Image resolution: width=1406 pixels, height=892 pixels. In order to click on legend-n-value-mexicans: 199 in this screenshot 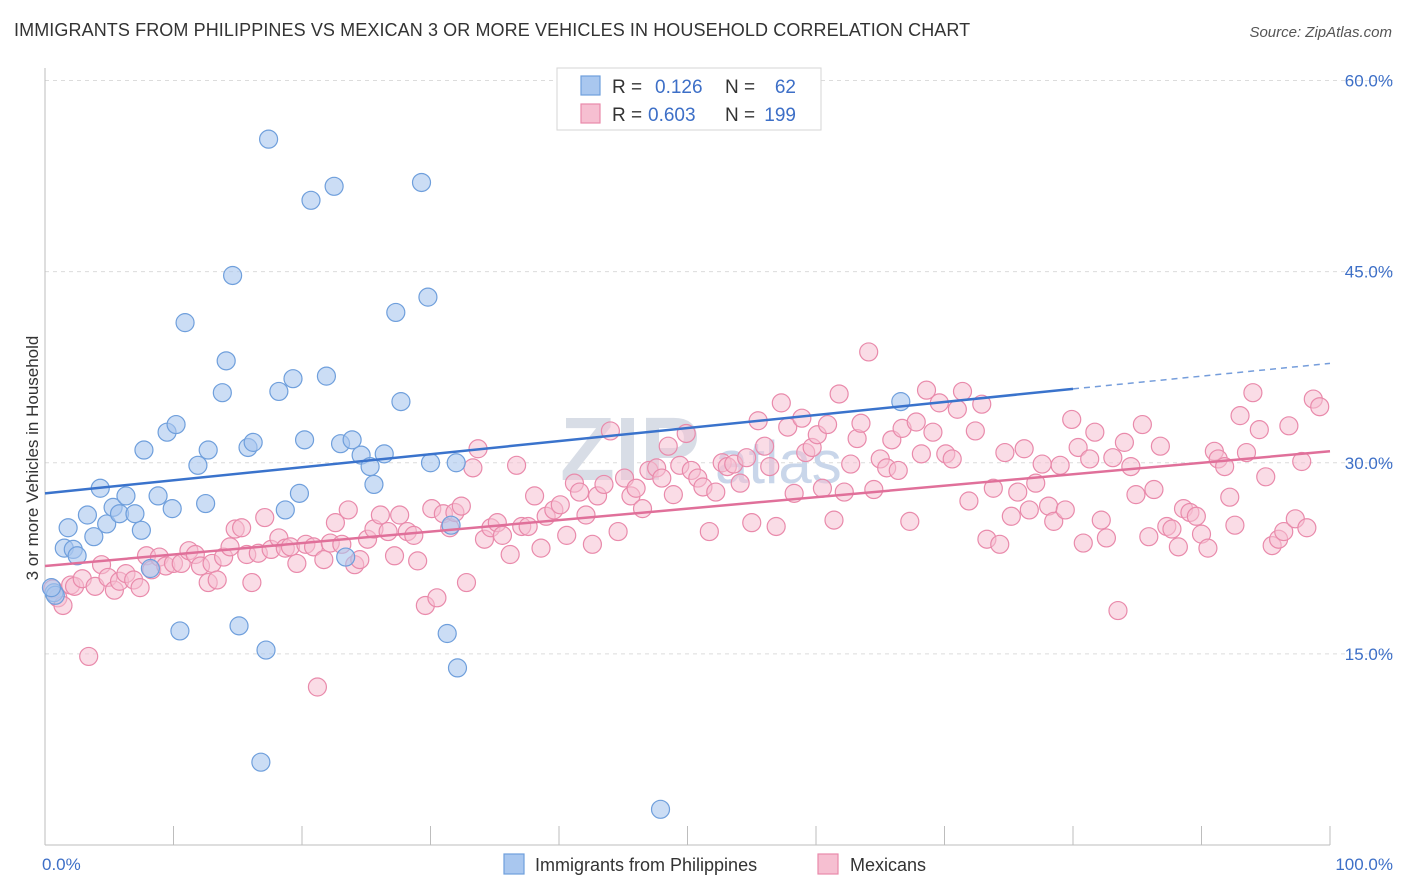, I will do `click(780, 115)`.